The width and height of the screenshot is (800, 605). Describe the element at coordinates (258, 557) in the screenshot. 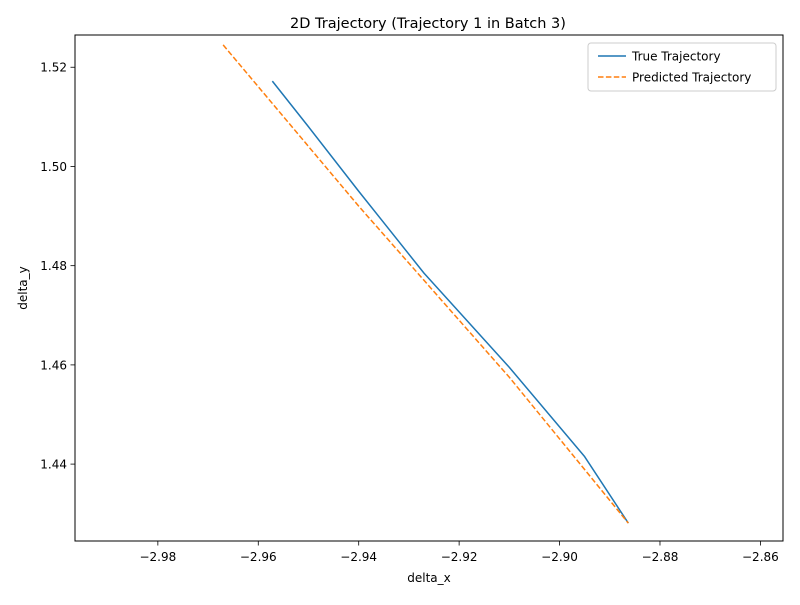

I see `x-tick-label: −2.96` at that location.